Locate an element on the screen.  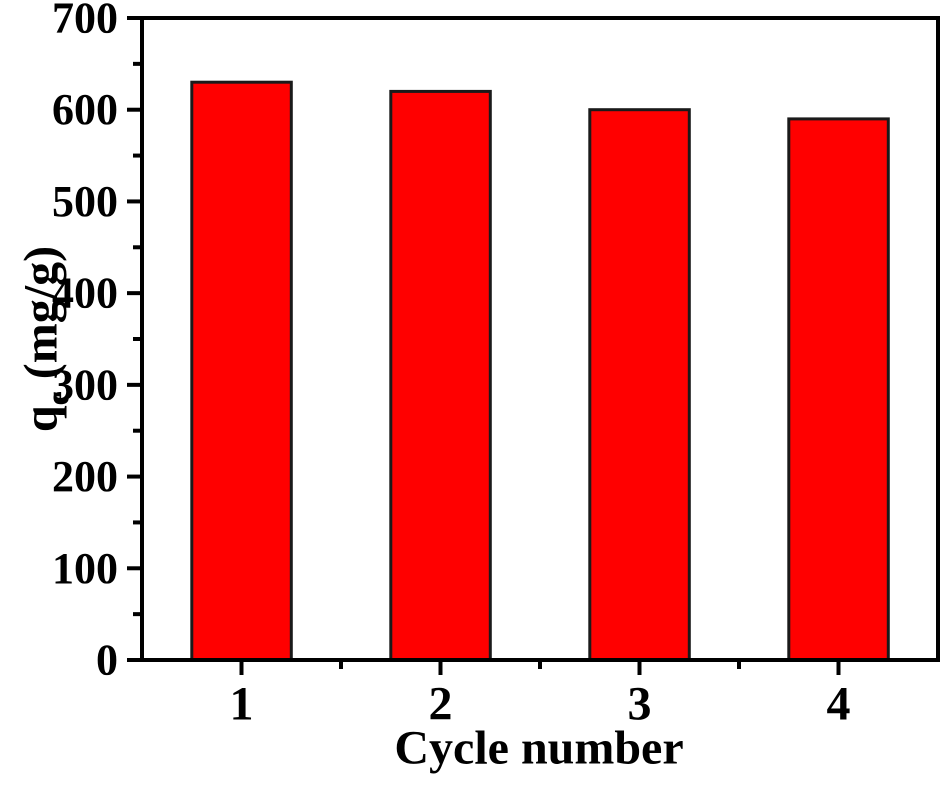
y-tick-label: 400 is located at coordinates (85, 293).